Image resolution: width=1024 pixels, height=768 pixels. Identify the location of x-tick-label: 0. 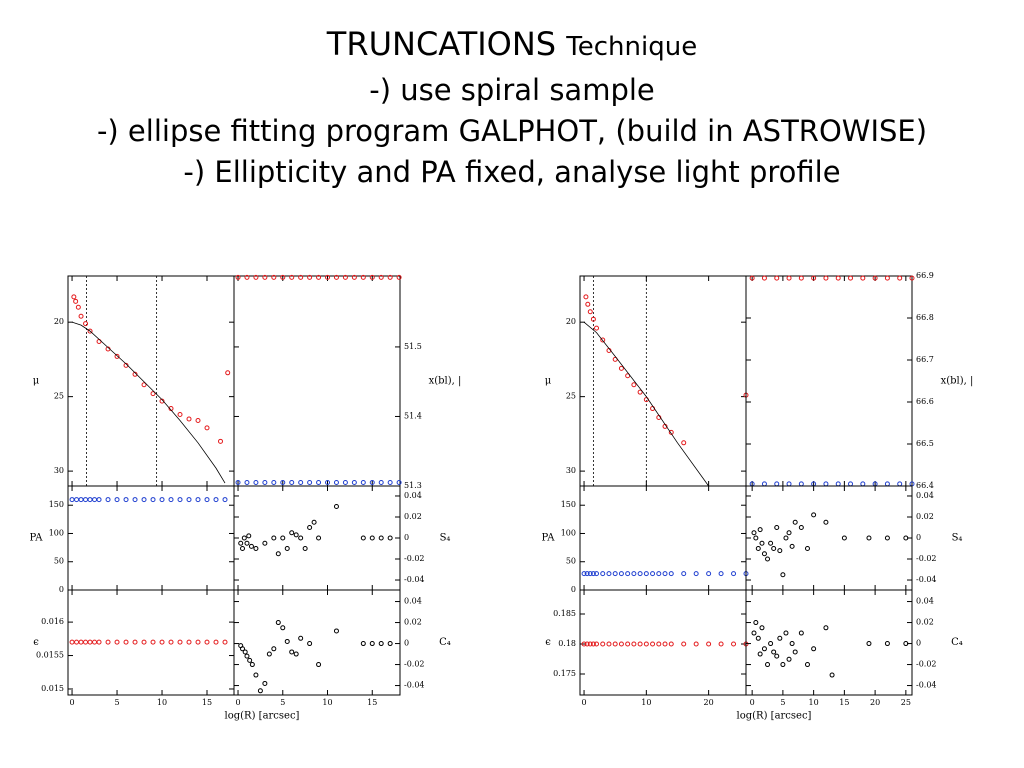
(584, 702).